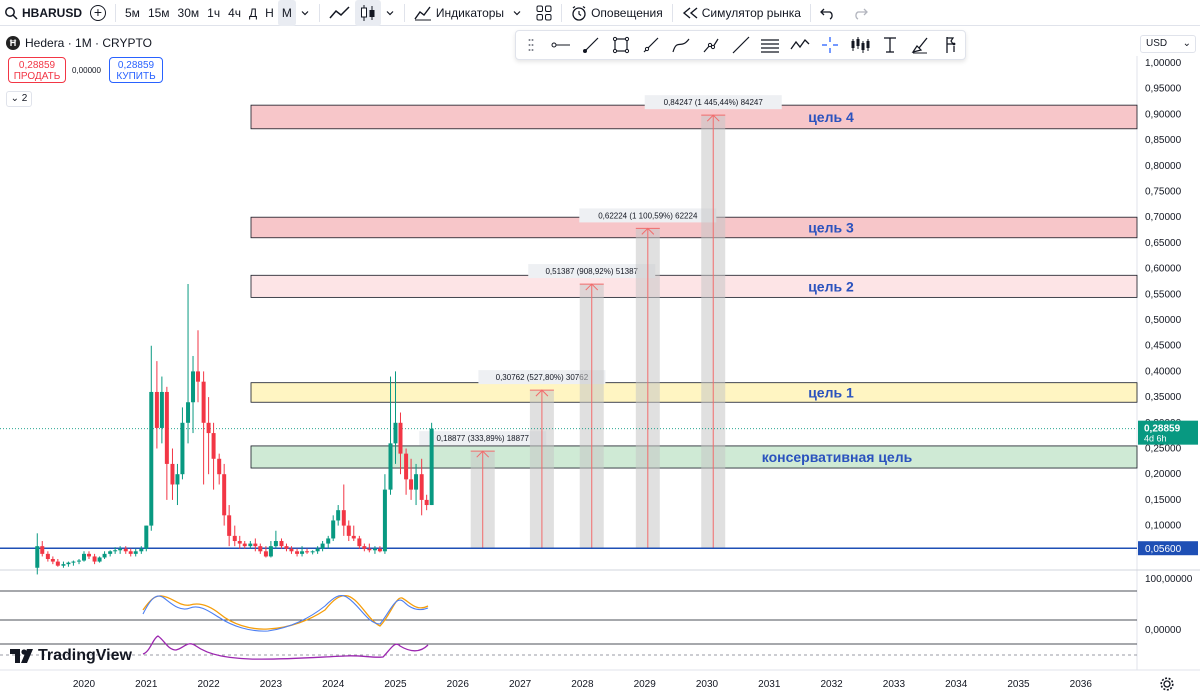  Describe the element at coordinates (1155, 439) in the screenshot. I see `countdown-text: 4d 6h` at that location.